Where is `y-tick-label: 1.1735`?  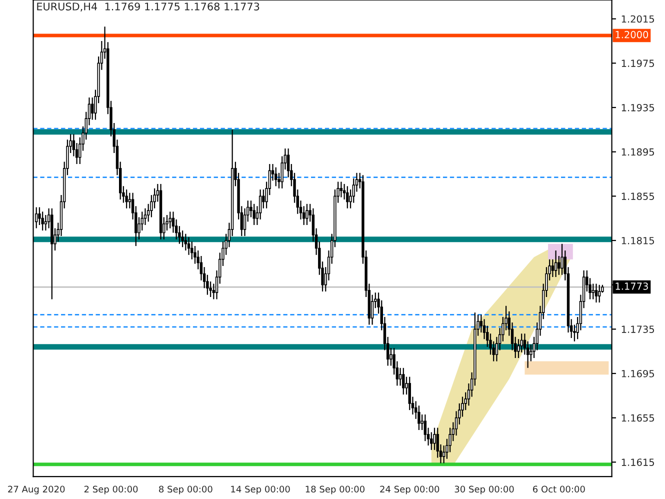 y-tick-label: 1.1735 is located at coordinates (638, 329).